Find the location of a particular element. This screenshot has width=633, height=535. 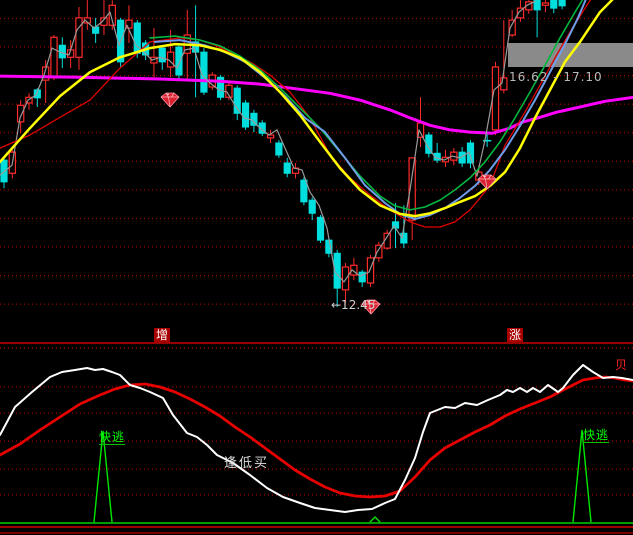

signal-label-edge-clipped: 贝 is located at coordinates (621, 365).